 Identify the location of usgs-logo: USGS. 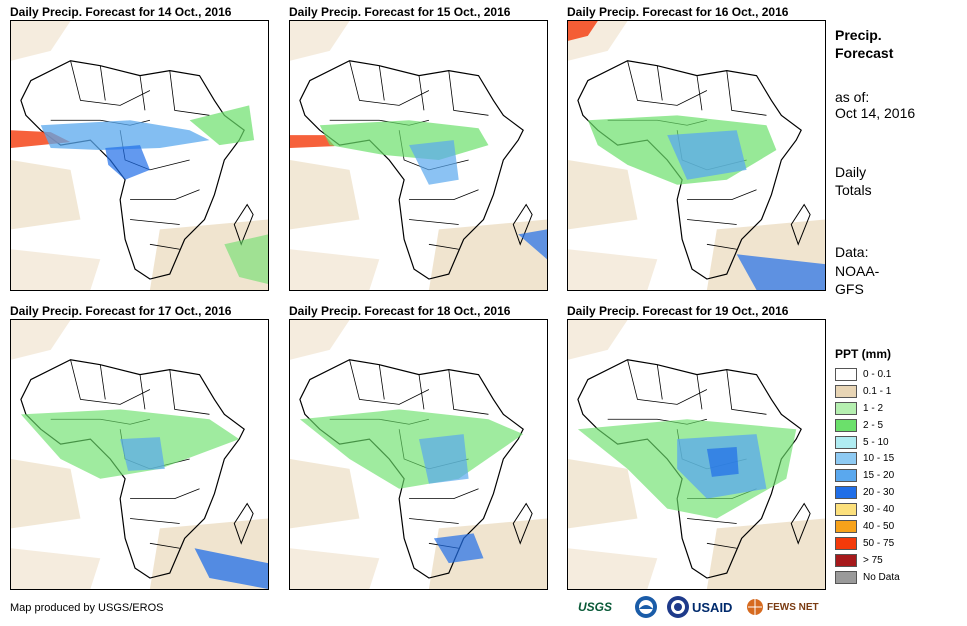
(595, 607).